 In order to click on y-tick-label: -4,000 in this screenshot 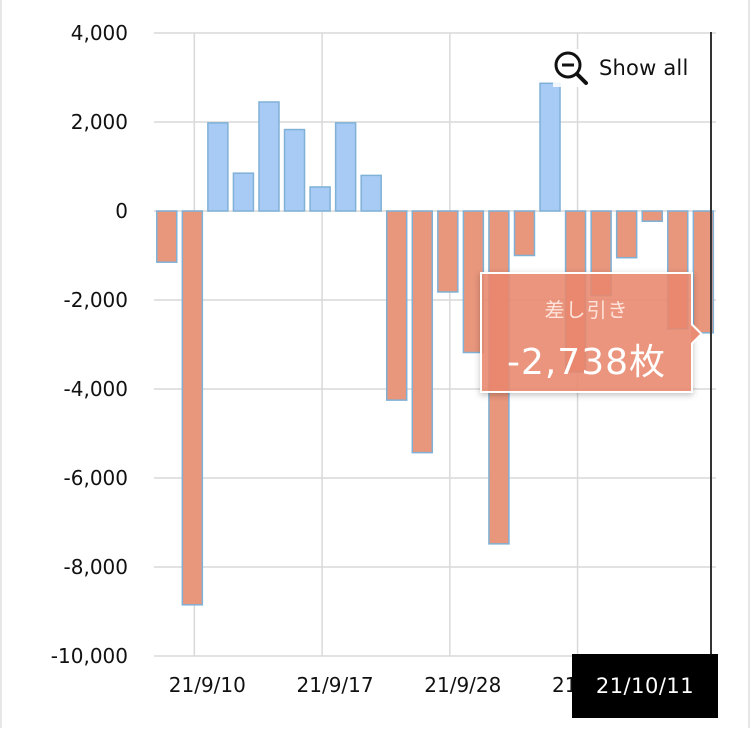, I will do `click(96, 389)`.